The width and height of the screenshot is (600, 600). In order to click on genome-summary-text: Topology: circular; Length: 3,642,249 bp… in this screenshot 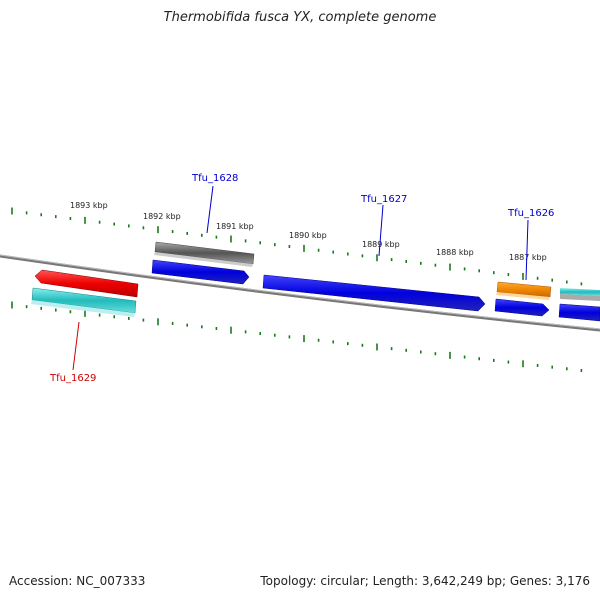, I will do `click(425, 581)`.